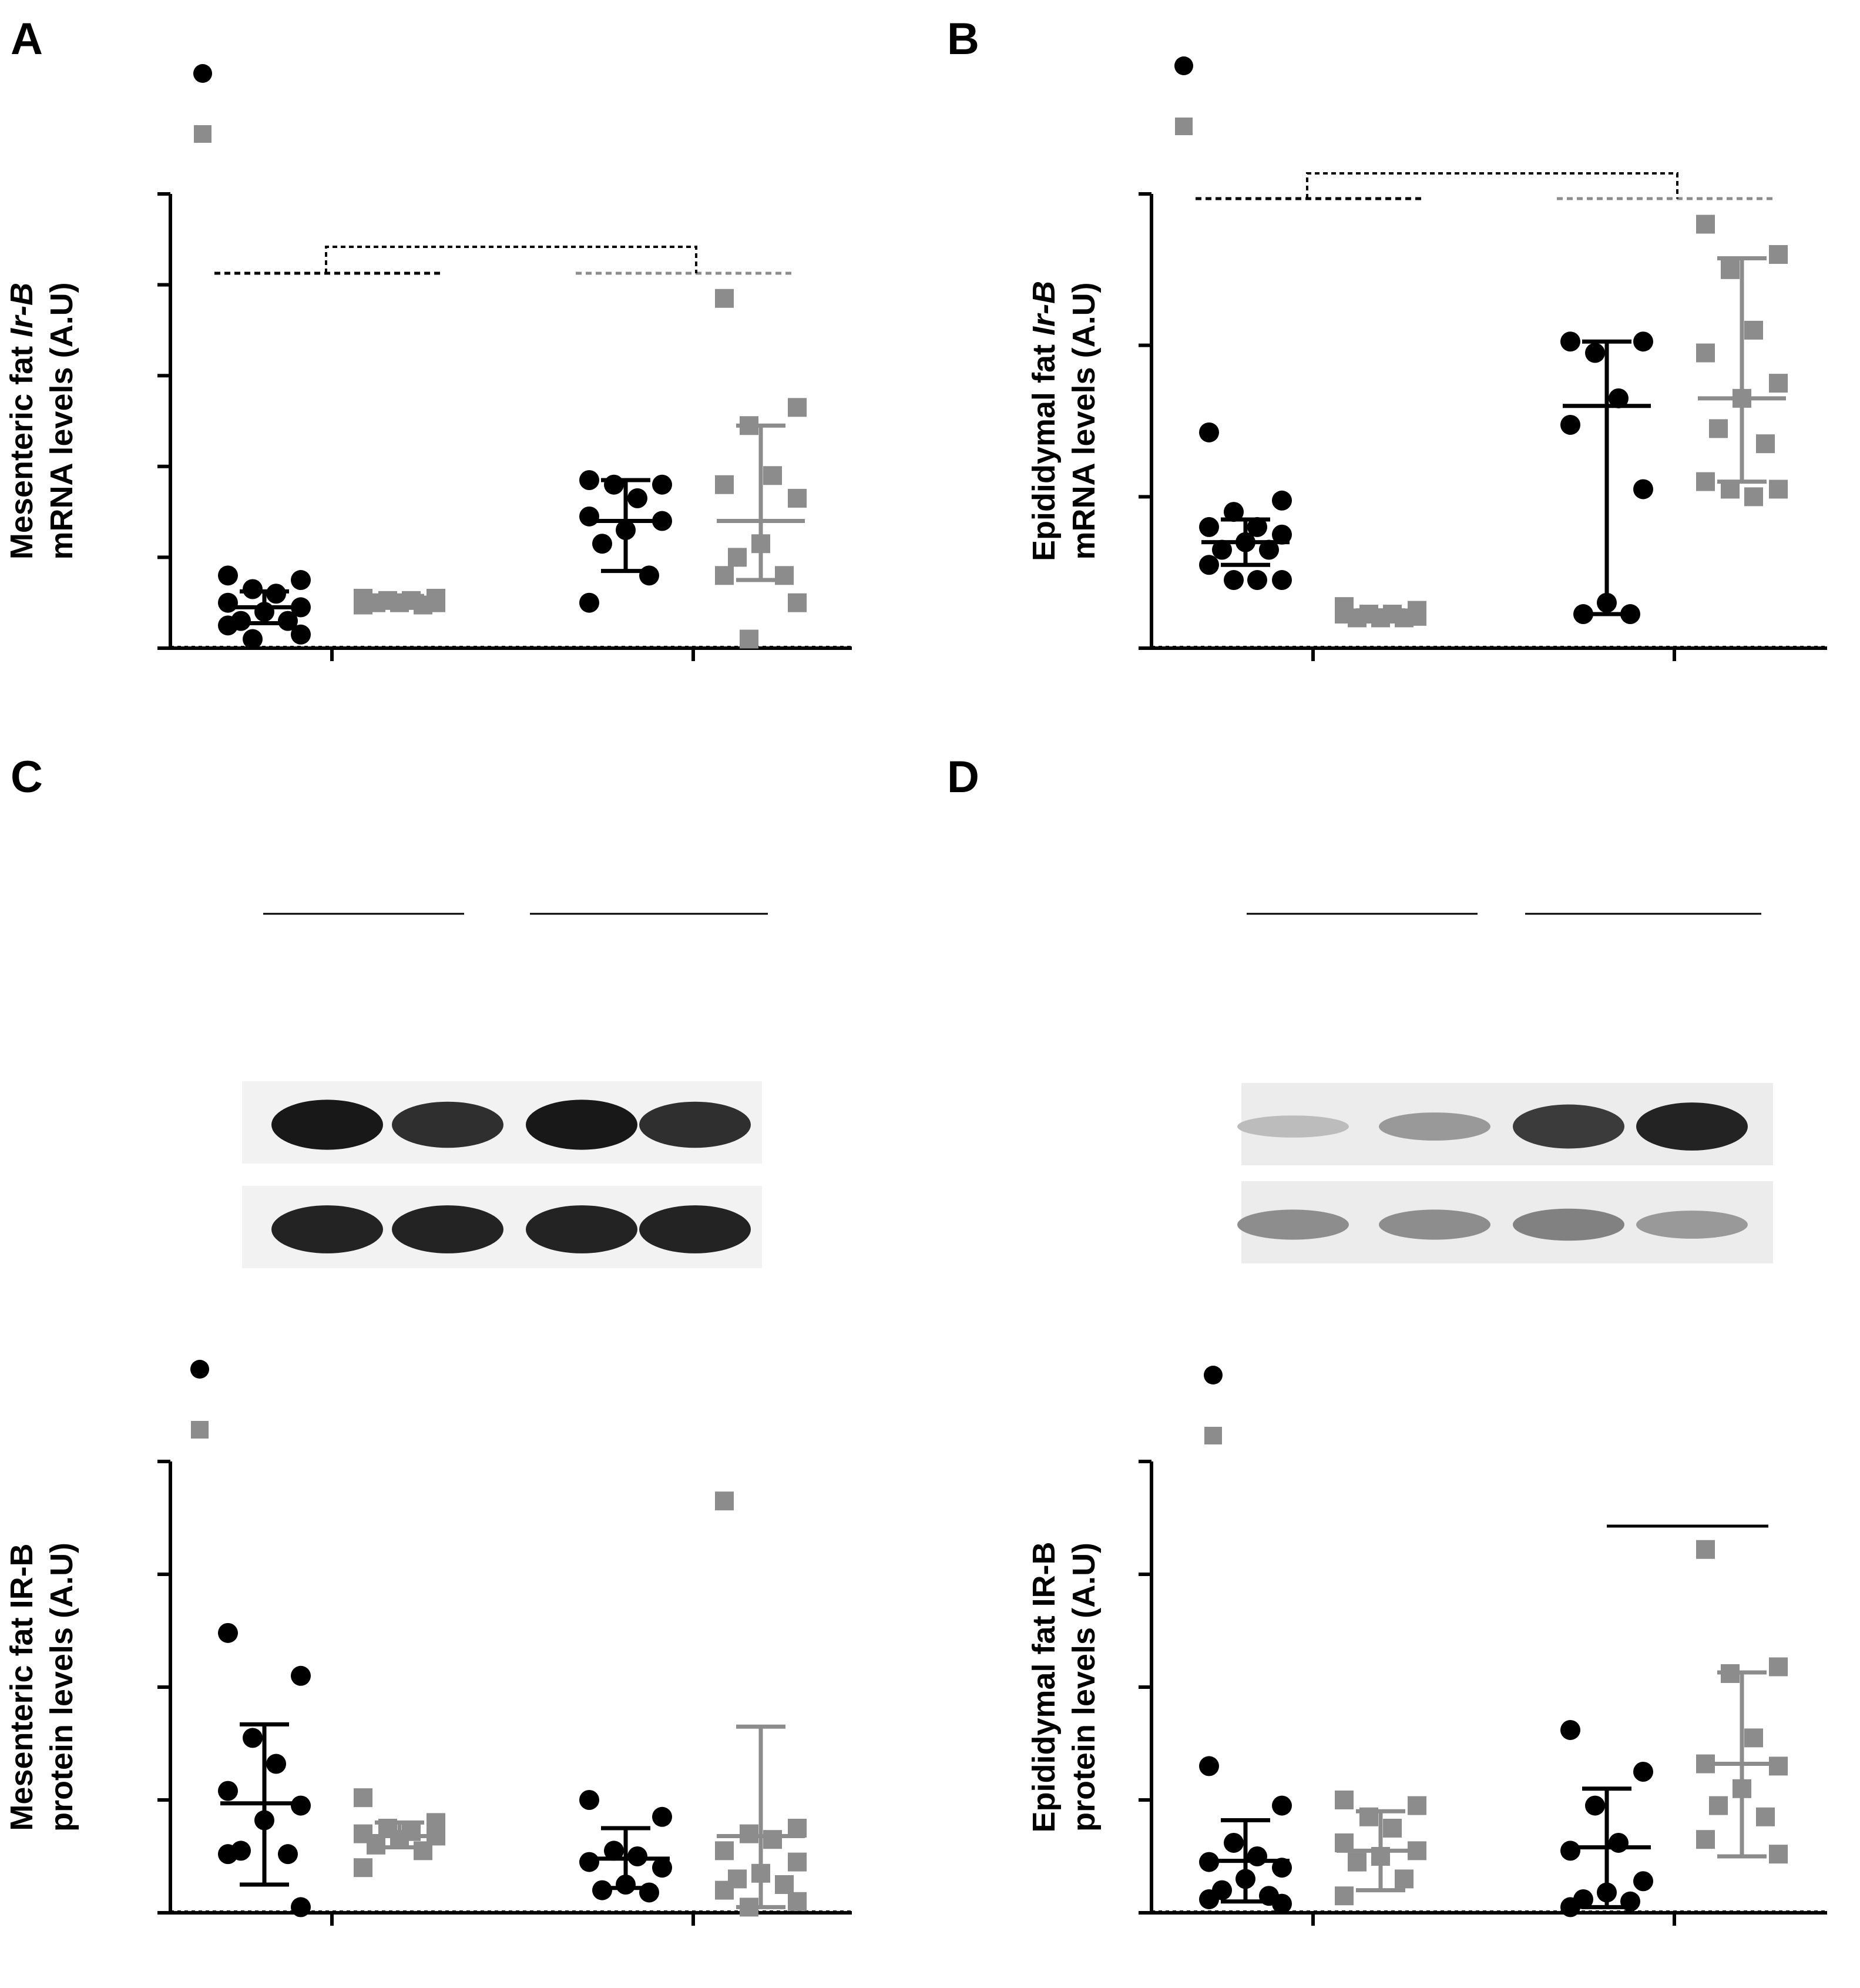 The height and width of the screenshot is (1988, 1860). Describe the element at coordinates (1044, 448) in the screenshot. I see `y-axis-title-part: Epididymal fat` at that location.